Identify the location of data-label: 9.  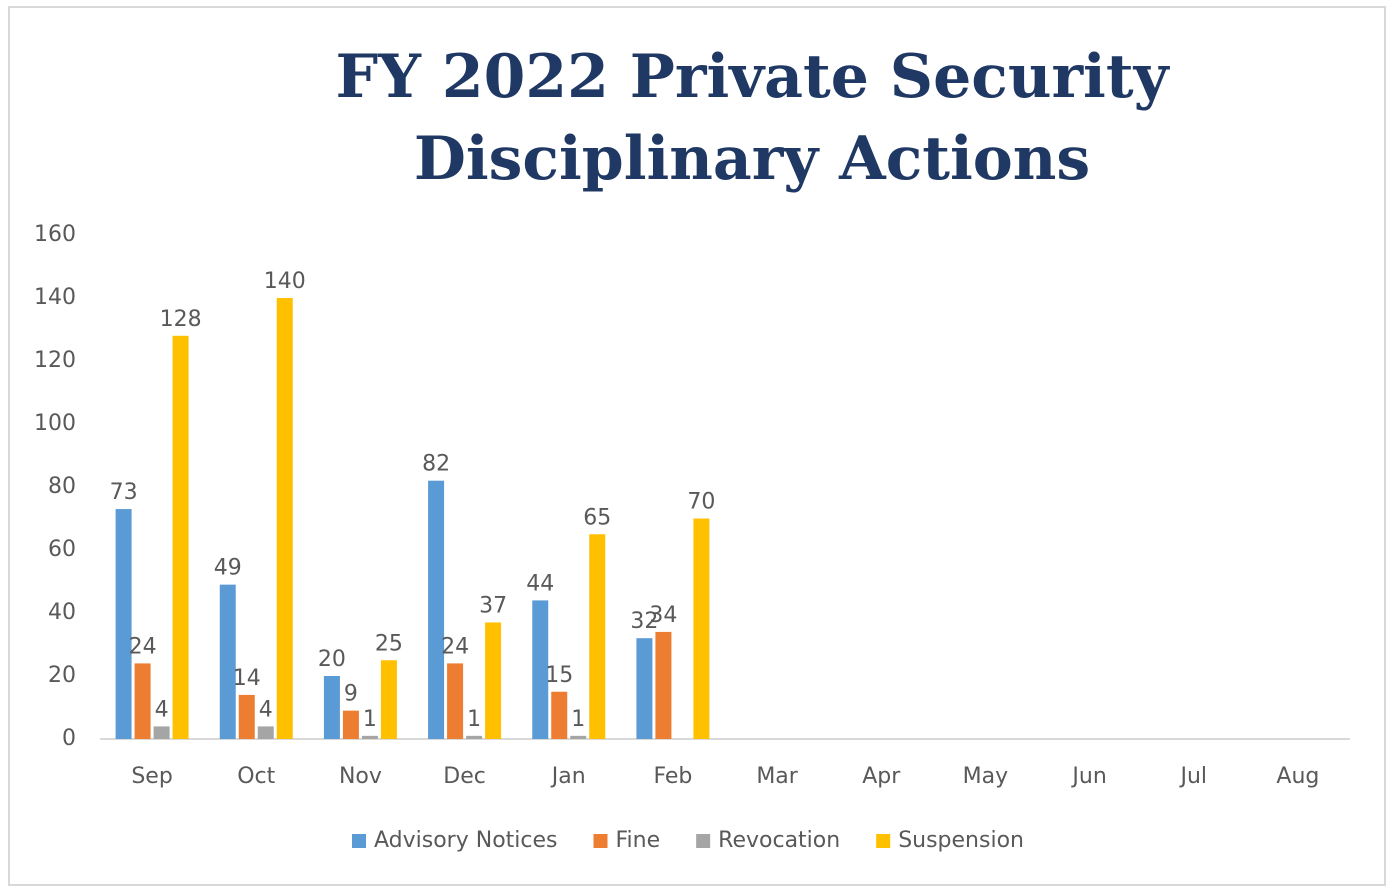
(351, 694).